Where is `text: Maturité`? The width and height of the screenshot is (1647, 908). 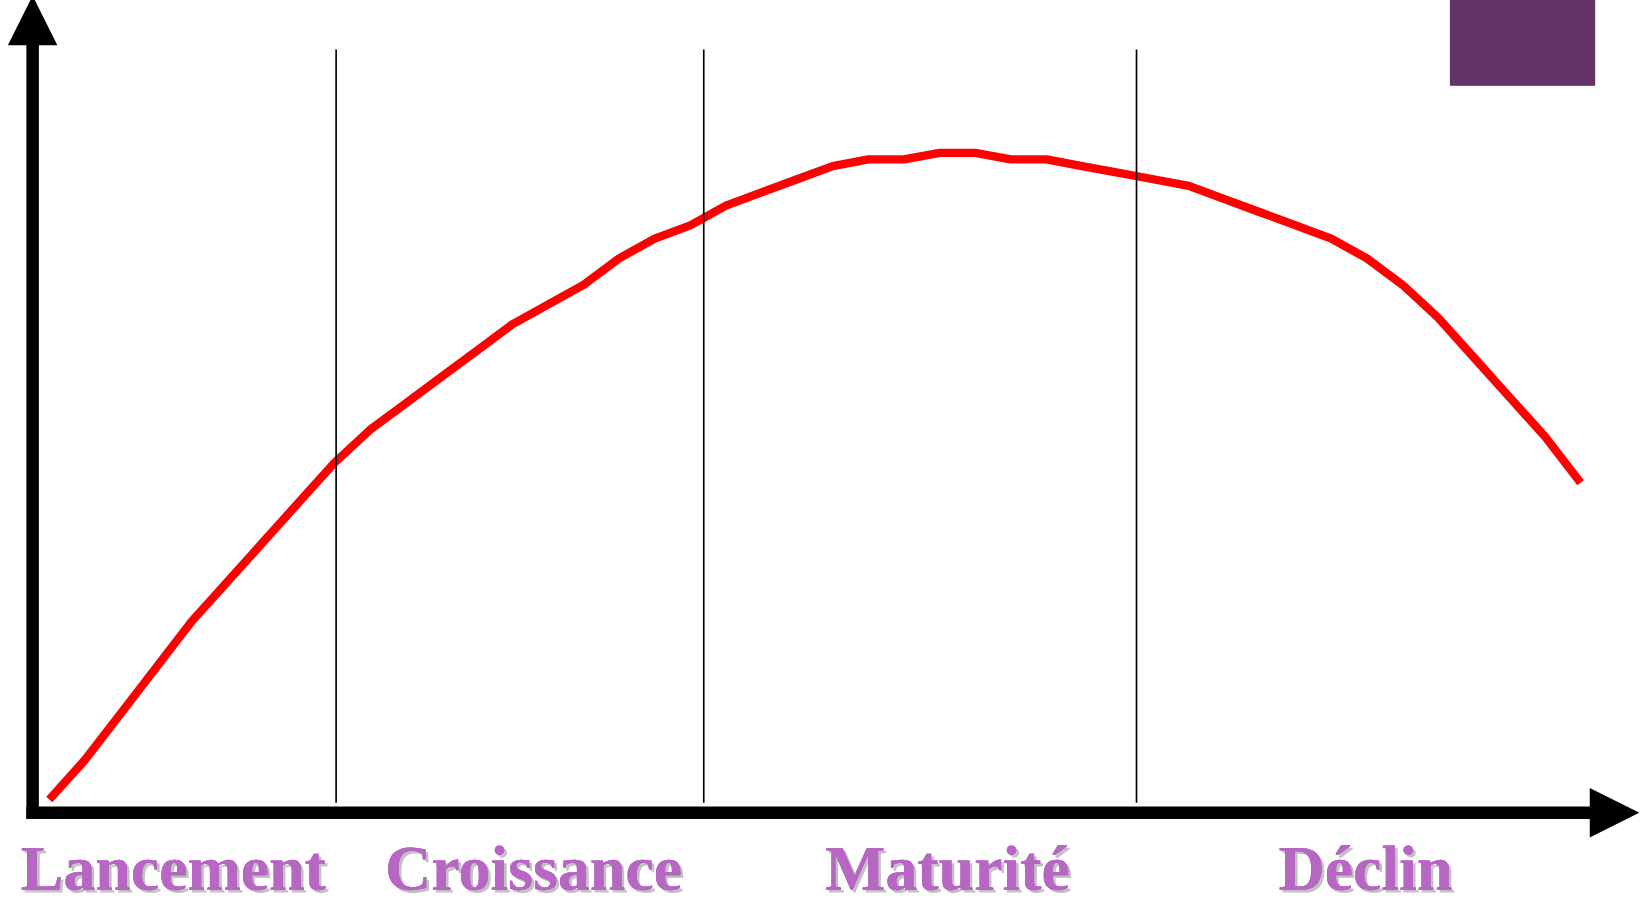 text: Maturité is located at coordinates (948, 869).